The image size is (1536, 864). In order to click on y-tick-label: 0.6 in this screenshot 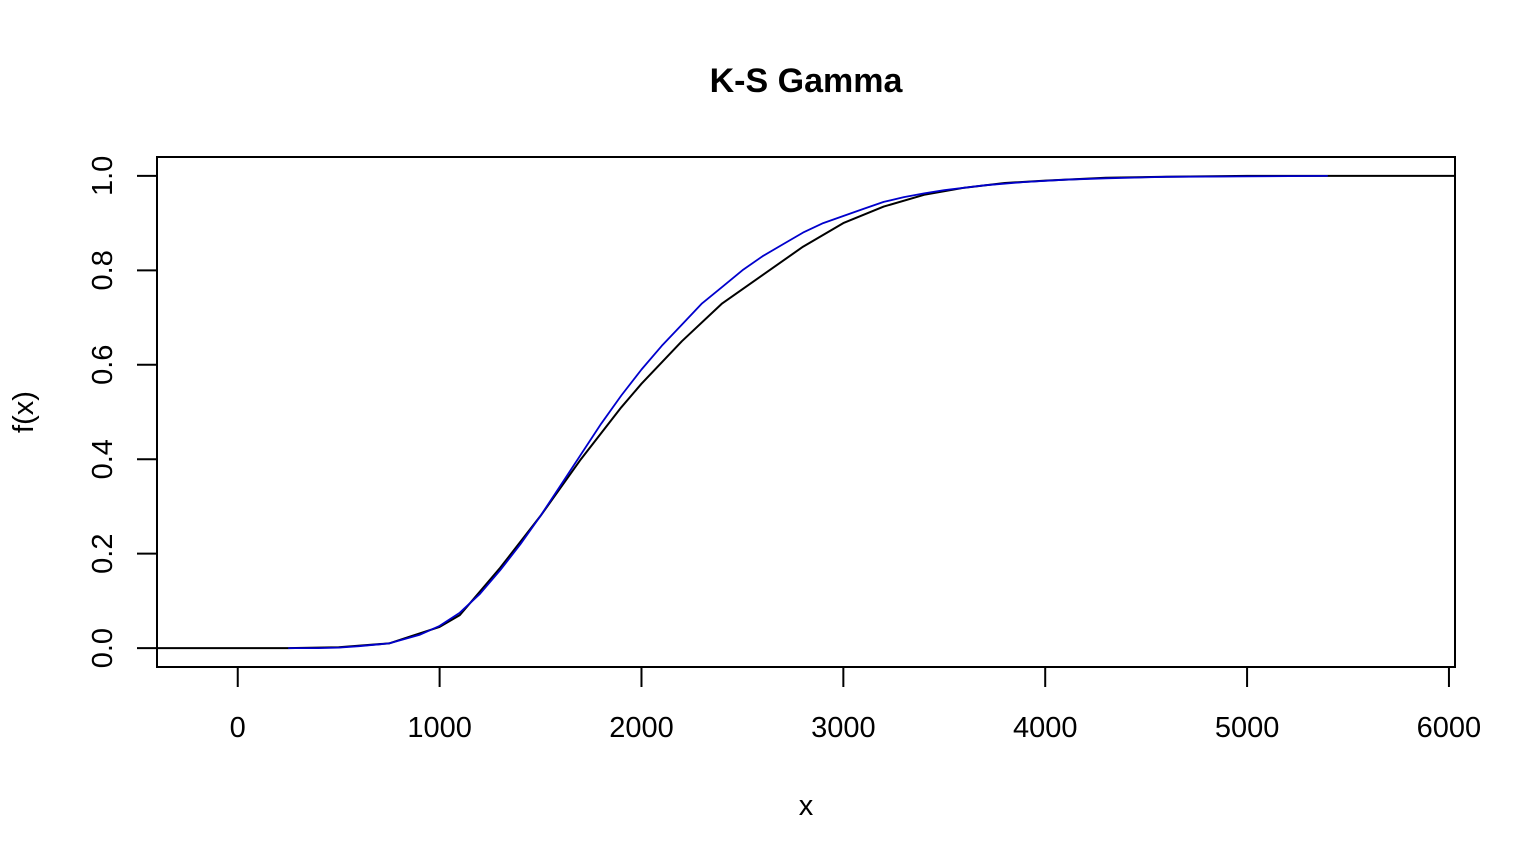, I will do `click(103, 365)`.